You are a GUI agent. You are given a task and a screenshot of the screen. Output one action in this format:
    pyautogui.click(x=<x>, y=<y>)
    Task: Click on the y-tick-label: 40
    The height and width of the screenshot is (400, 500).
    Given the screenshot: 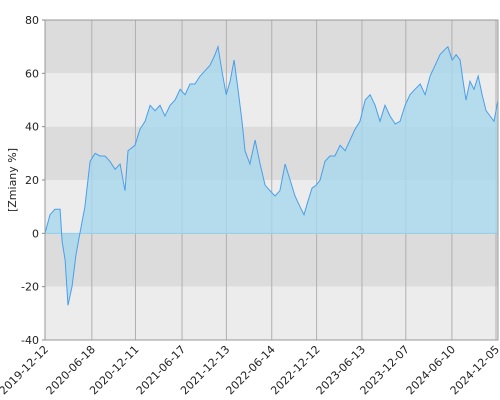 What is the action you would take?
    pyautogui.click(x=32, y=127)
    